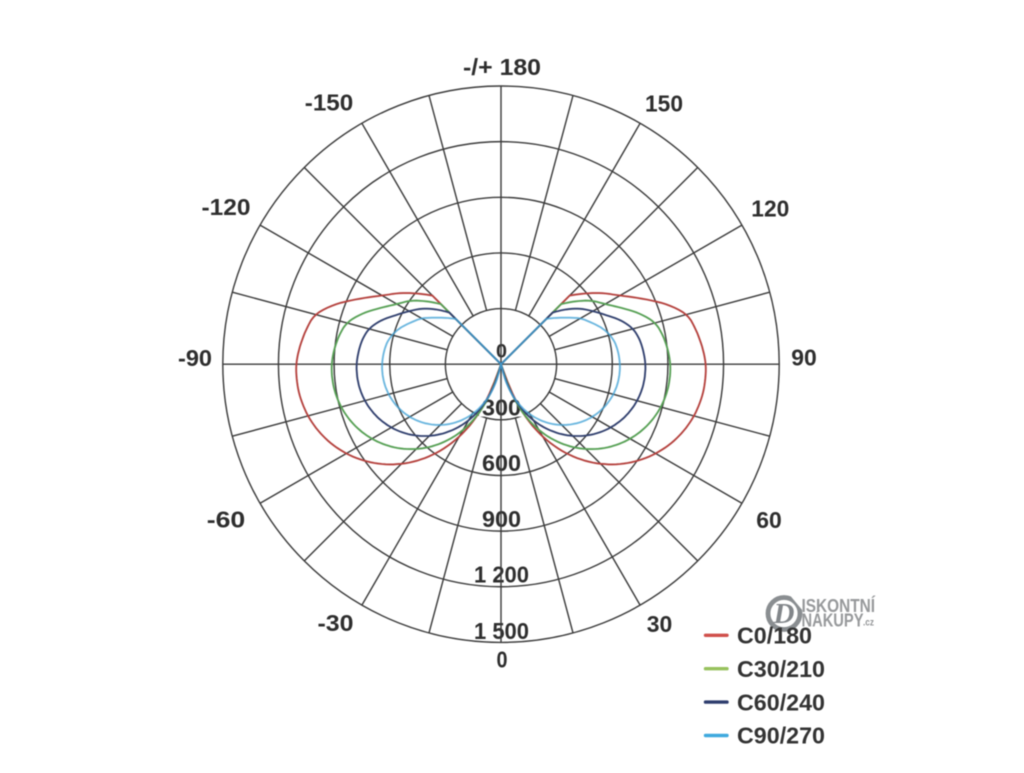 Image resolution: width=1024 pixels, height=773 pixels. I want to click on svg-text: NÁKUPY, so click(833, 620).